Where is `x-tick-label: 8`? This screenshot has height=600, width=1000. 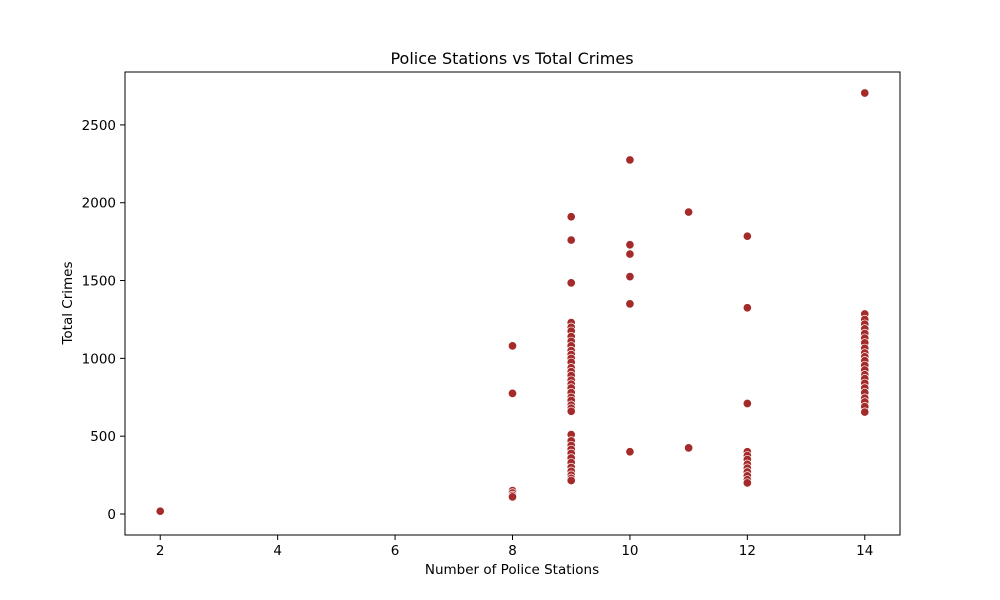
x-tick-label: 8 is located at coordinates (512, 551).